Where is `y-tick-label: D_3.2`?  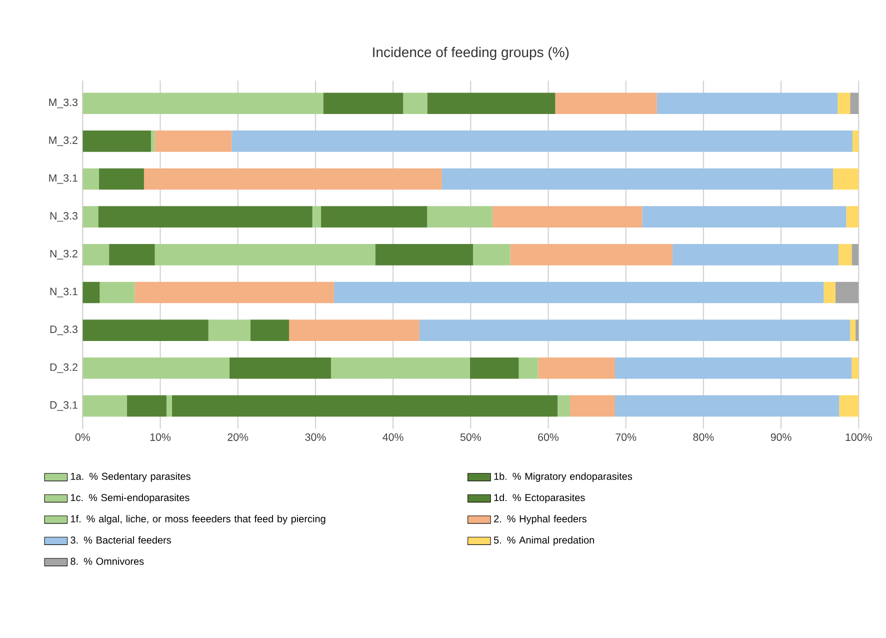
y-tick-label: D_3.2 is located at coordinates (64, 368).